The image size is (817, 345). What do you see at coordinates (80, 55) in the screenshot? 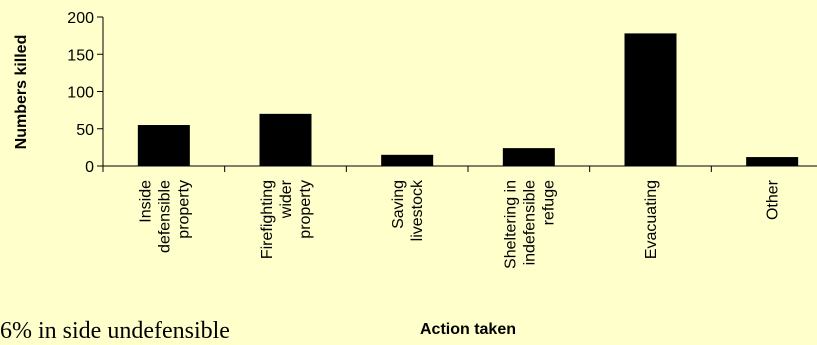
I see `y-tick-label: 150` at bounding box center [80, 55].